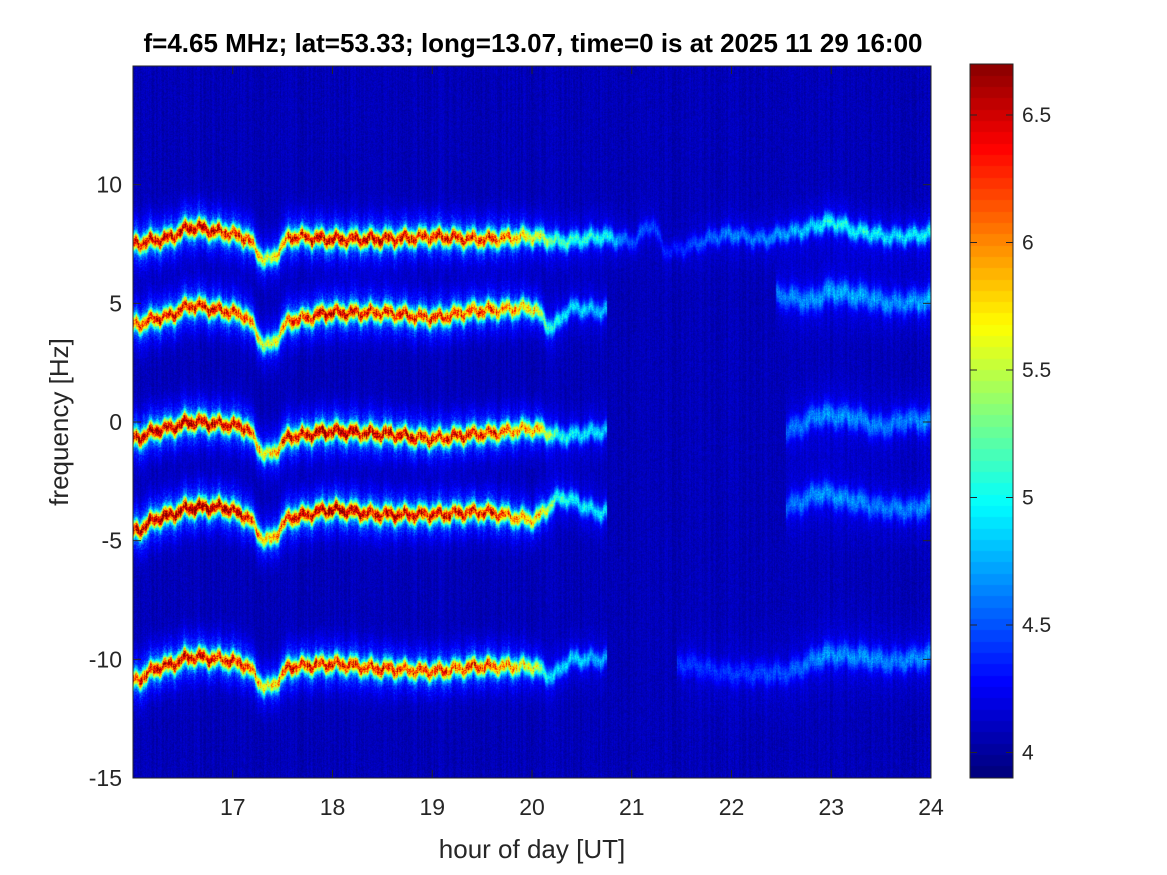 The width and height of the screenshot is (1167, 875). What do you see at coordinates (105, 778) in the screenshot?
I see `y-tick-label: -15` at bounding box center [105, 778].